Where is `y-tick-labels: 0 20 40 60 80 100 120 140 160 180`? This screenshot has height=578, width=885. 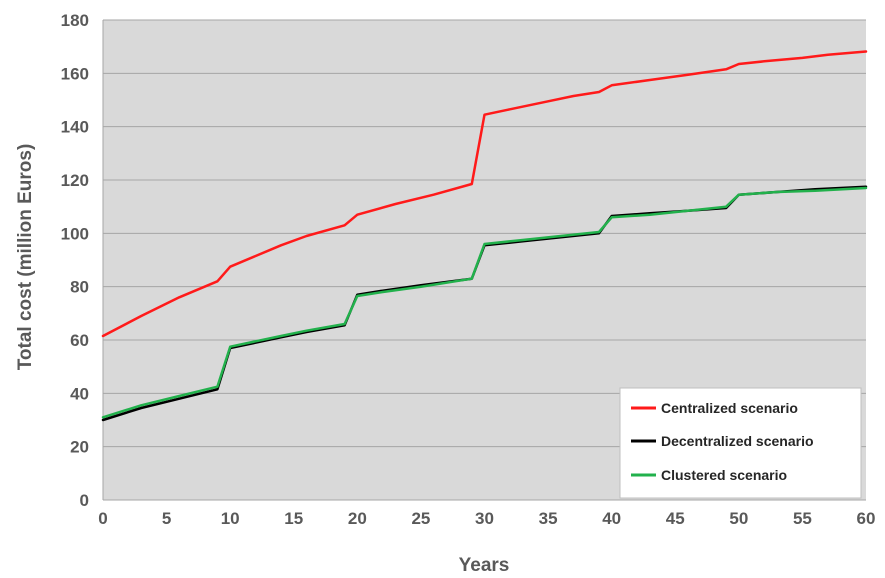
y-tick-labels: 0 20 40 60 80 100 120 140 160 180 is located at coordinates (75, 260).